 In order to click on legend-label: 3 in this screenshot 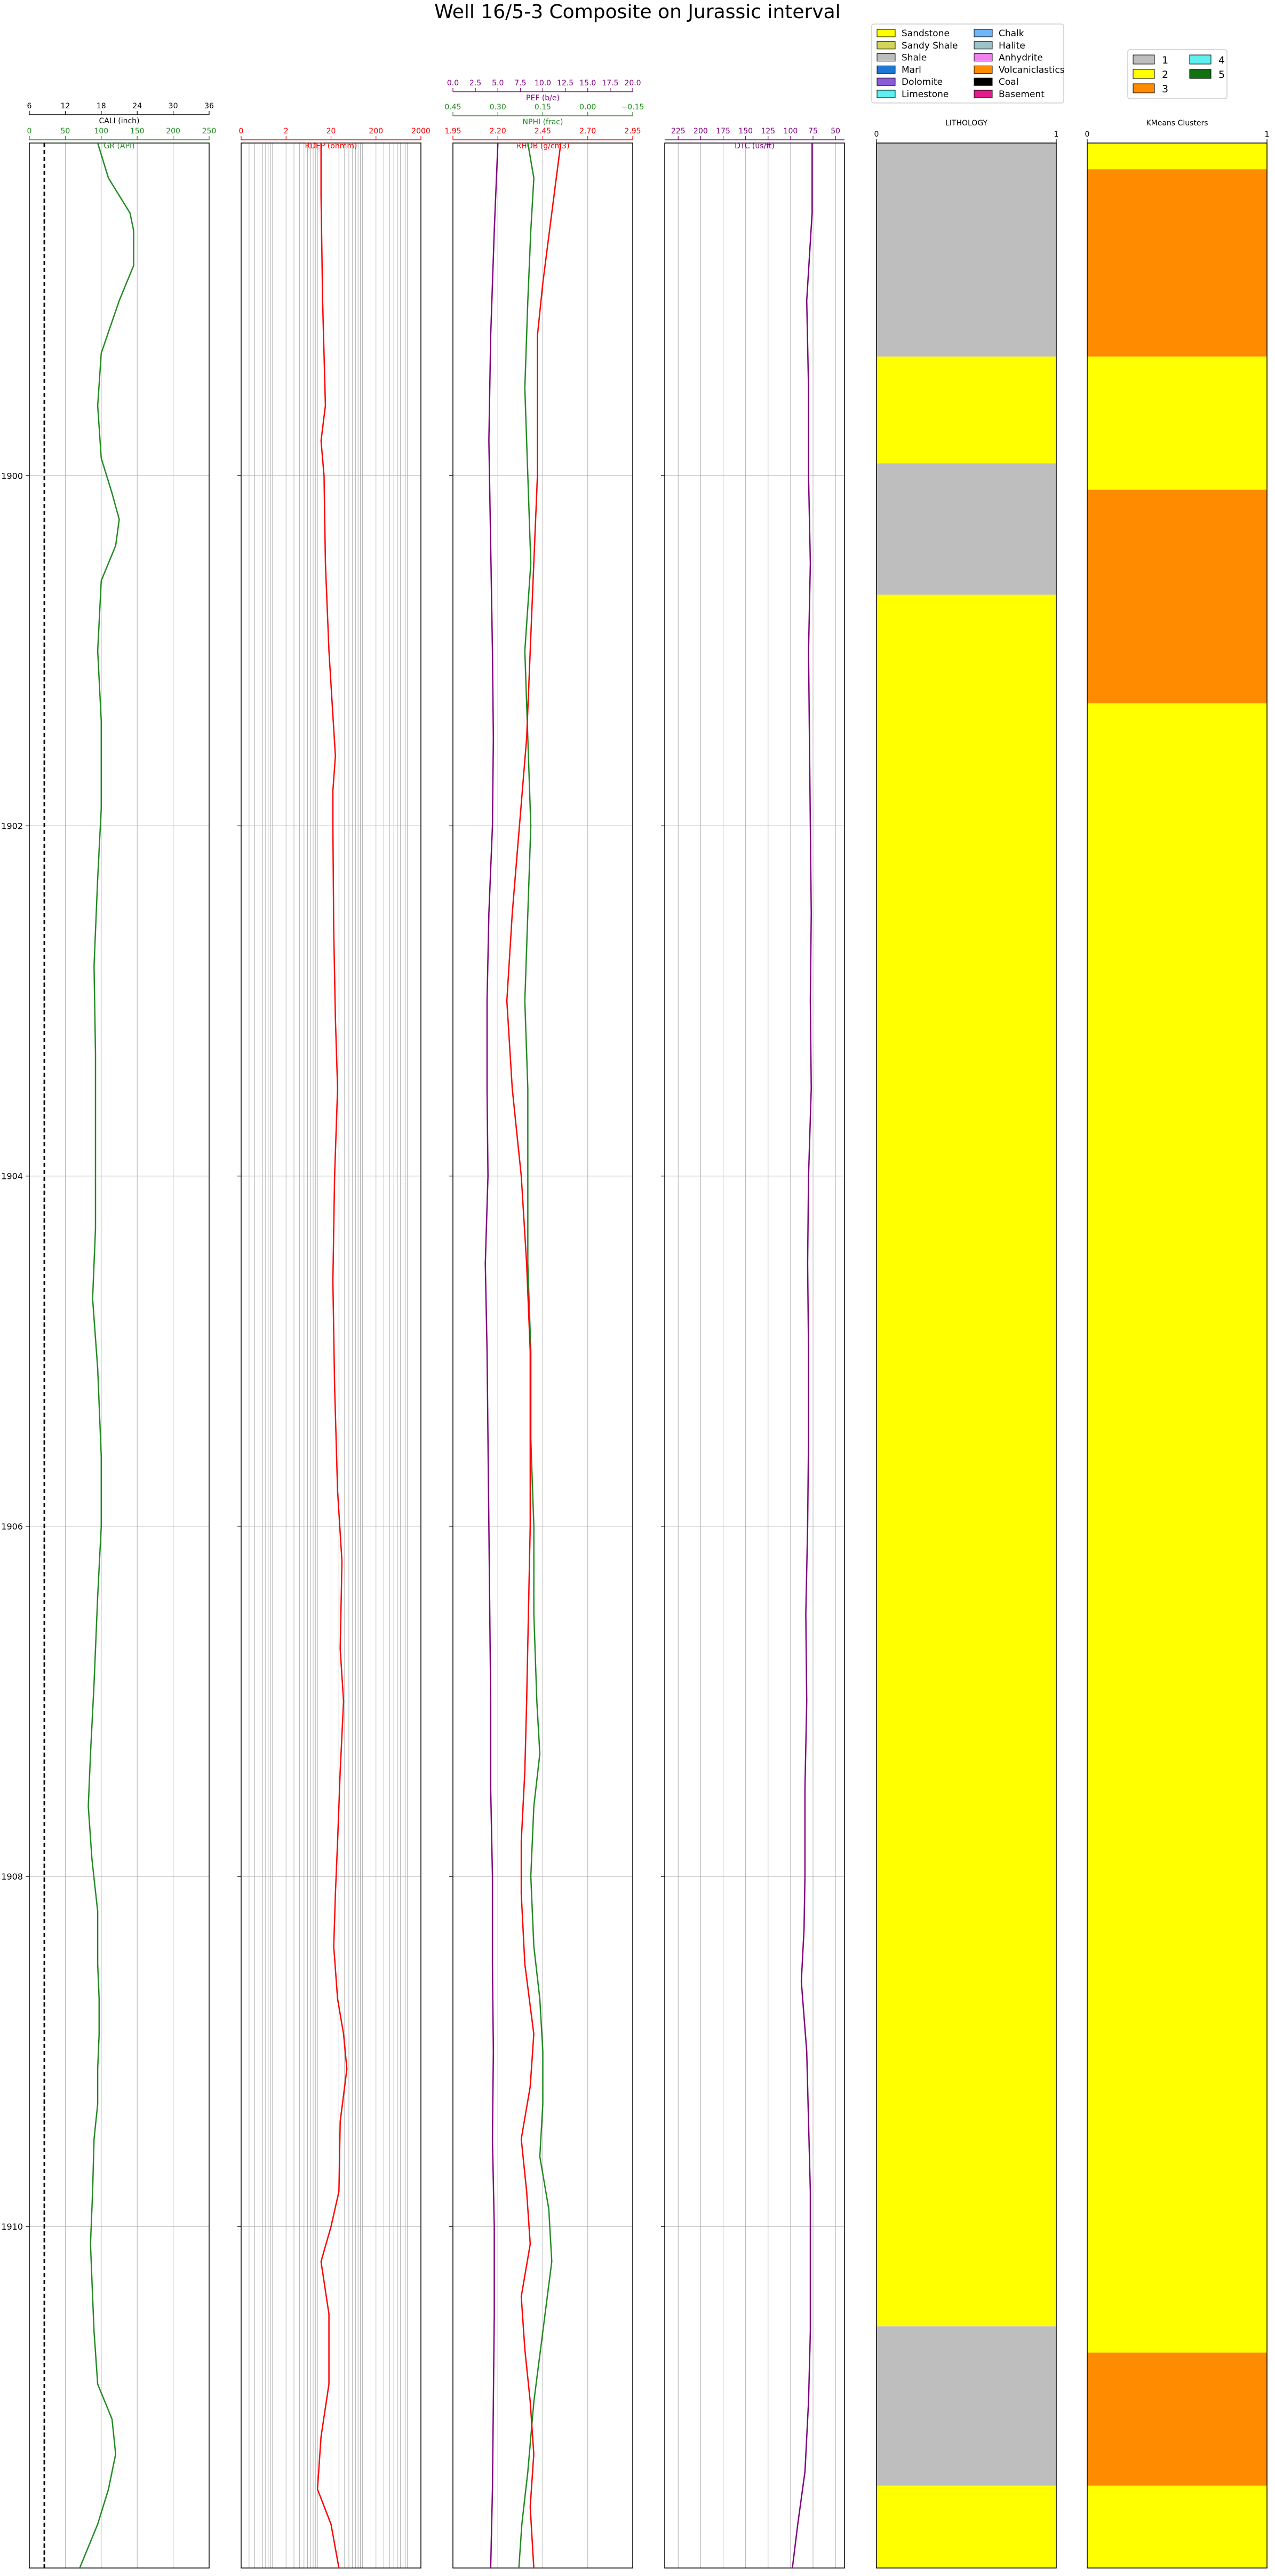, I will do `click(1165, 89)`.